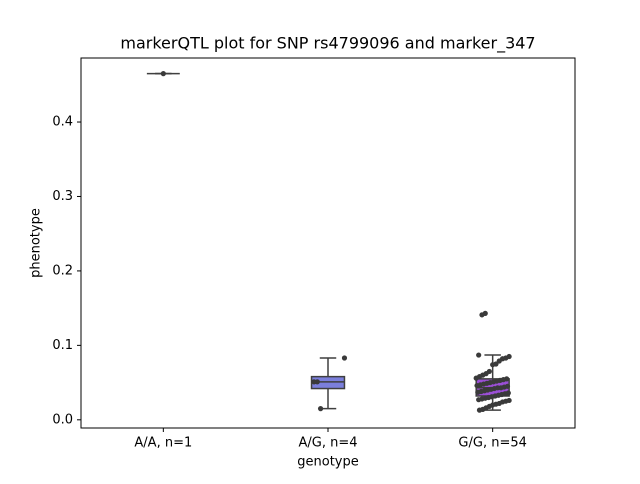 This screenshot has height=484, width=640. I want to click on x-axis-label: genotype, so click(327, 462).